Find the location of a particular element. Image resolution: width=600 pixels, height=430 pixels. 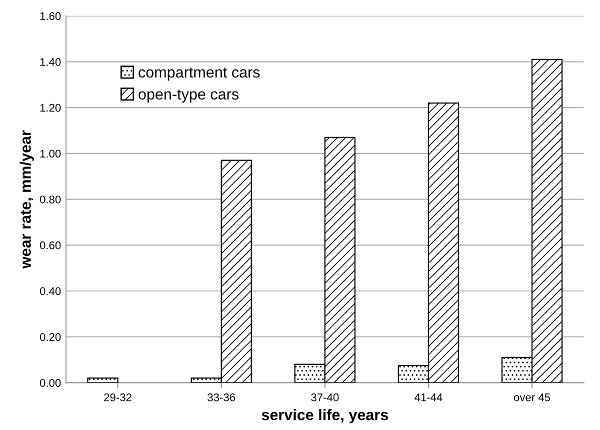

legend-label: open-type cars is located at coordinates (188, 96).